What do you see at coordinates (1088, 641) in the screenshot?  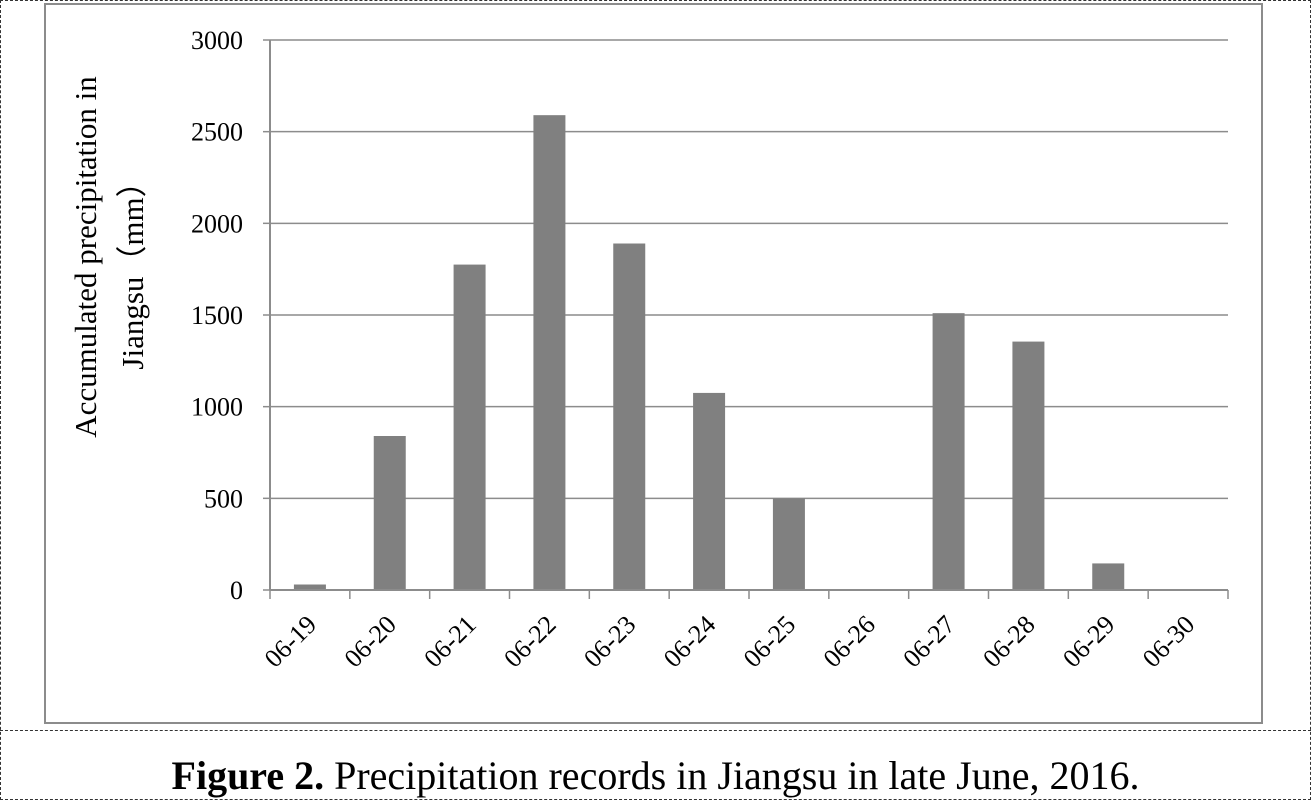 I see `x-tick-label: 06-29` at bounding box center [1088, 641].